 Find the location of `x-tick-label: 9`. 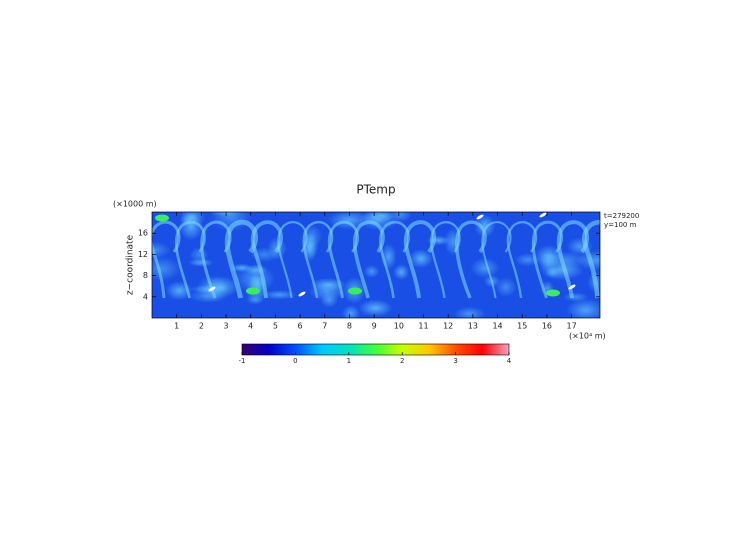

x-tick-label: 9 is located at coordinates (374, 326).